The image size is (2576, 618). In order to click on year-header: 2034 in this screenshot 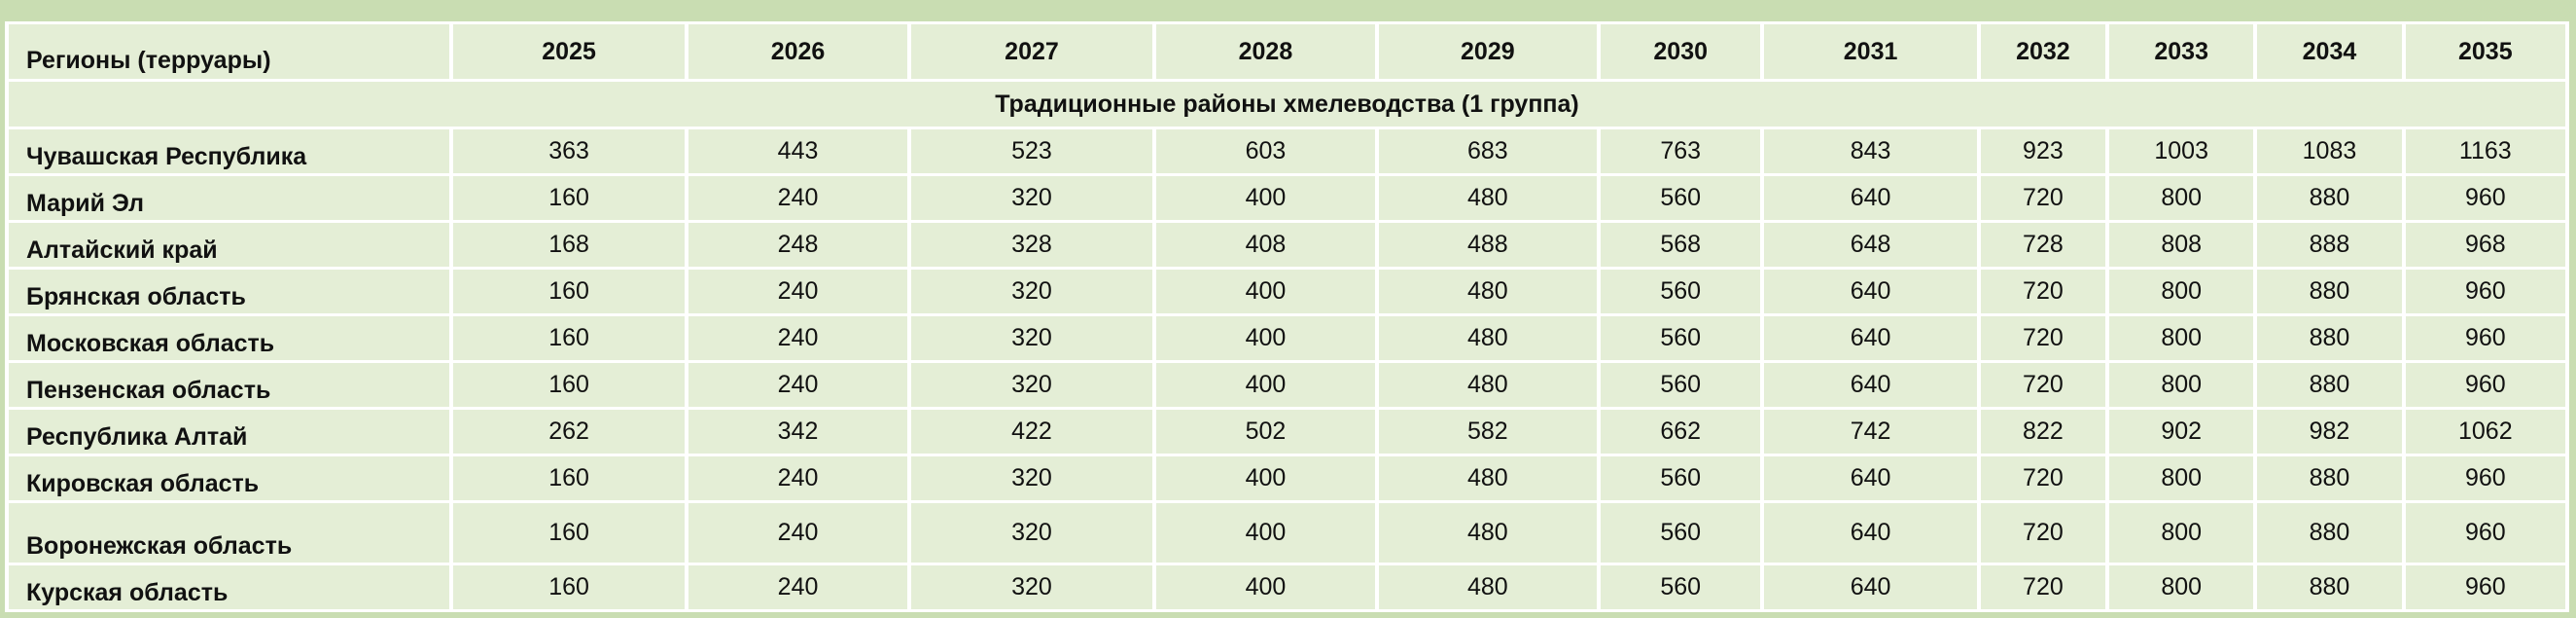, I will do `click(2329, 51)`.